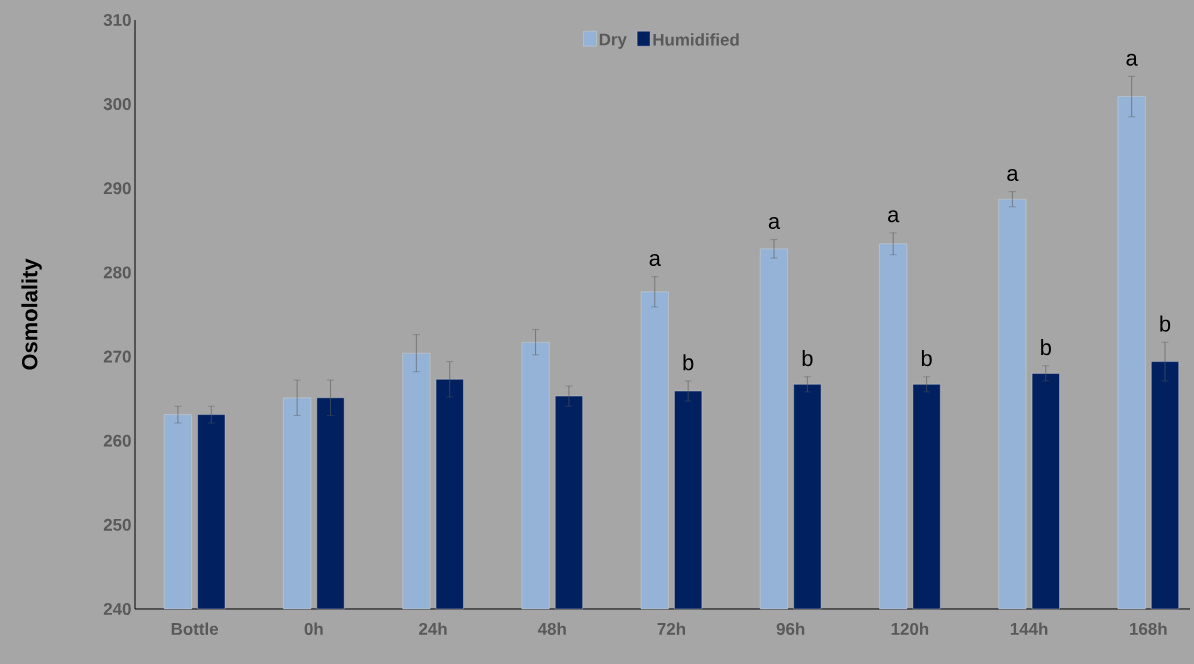  I want to click on y-tick-label: 240, so click(117, 608).